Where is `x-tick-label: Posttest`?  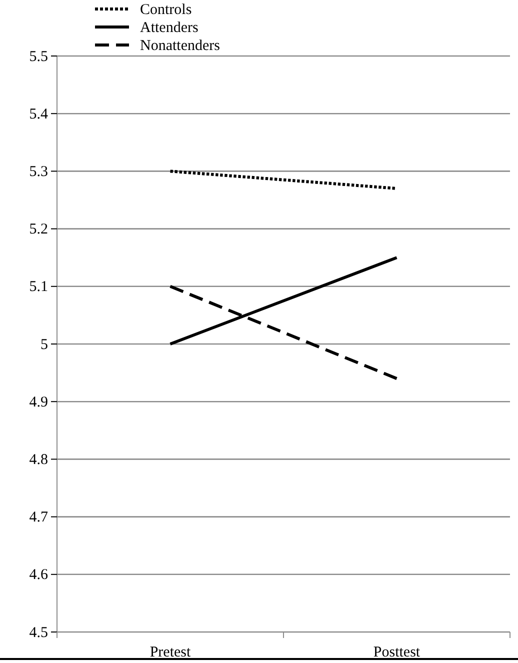
x-tick-label: Posttest is located at coordinates (397, 652).